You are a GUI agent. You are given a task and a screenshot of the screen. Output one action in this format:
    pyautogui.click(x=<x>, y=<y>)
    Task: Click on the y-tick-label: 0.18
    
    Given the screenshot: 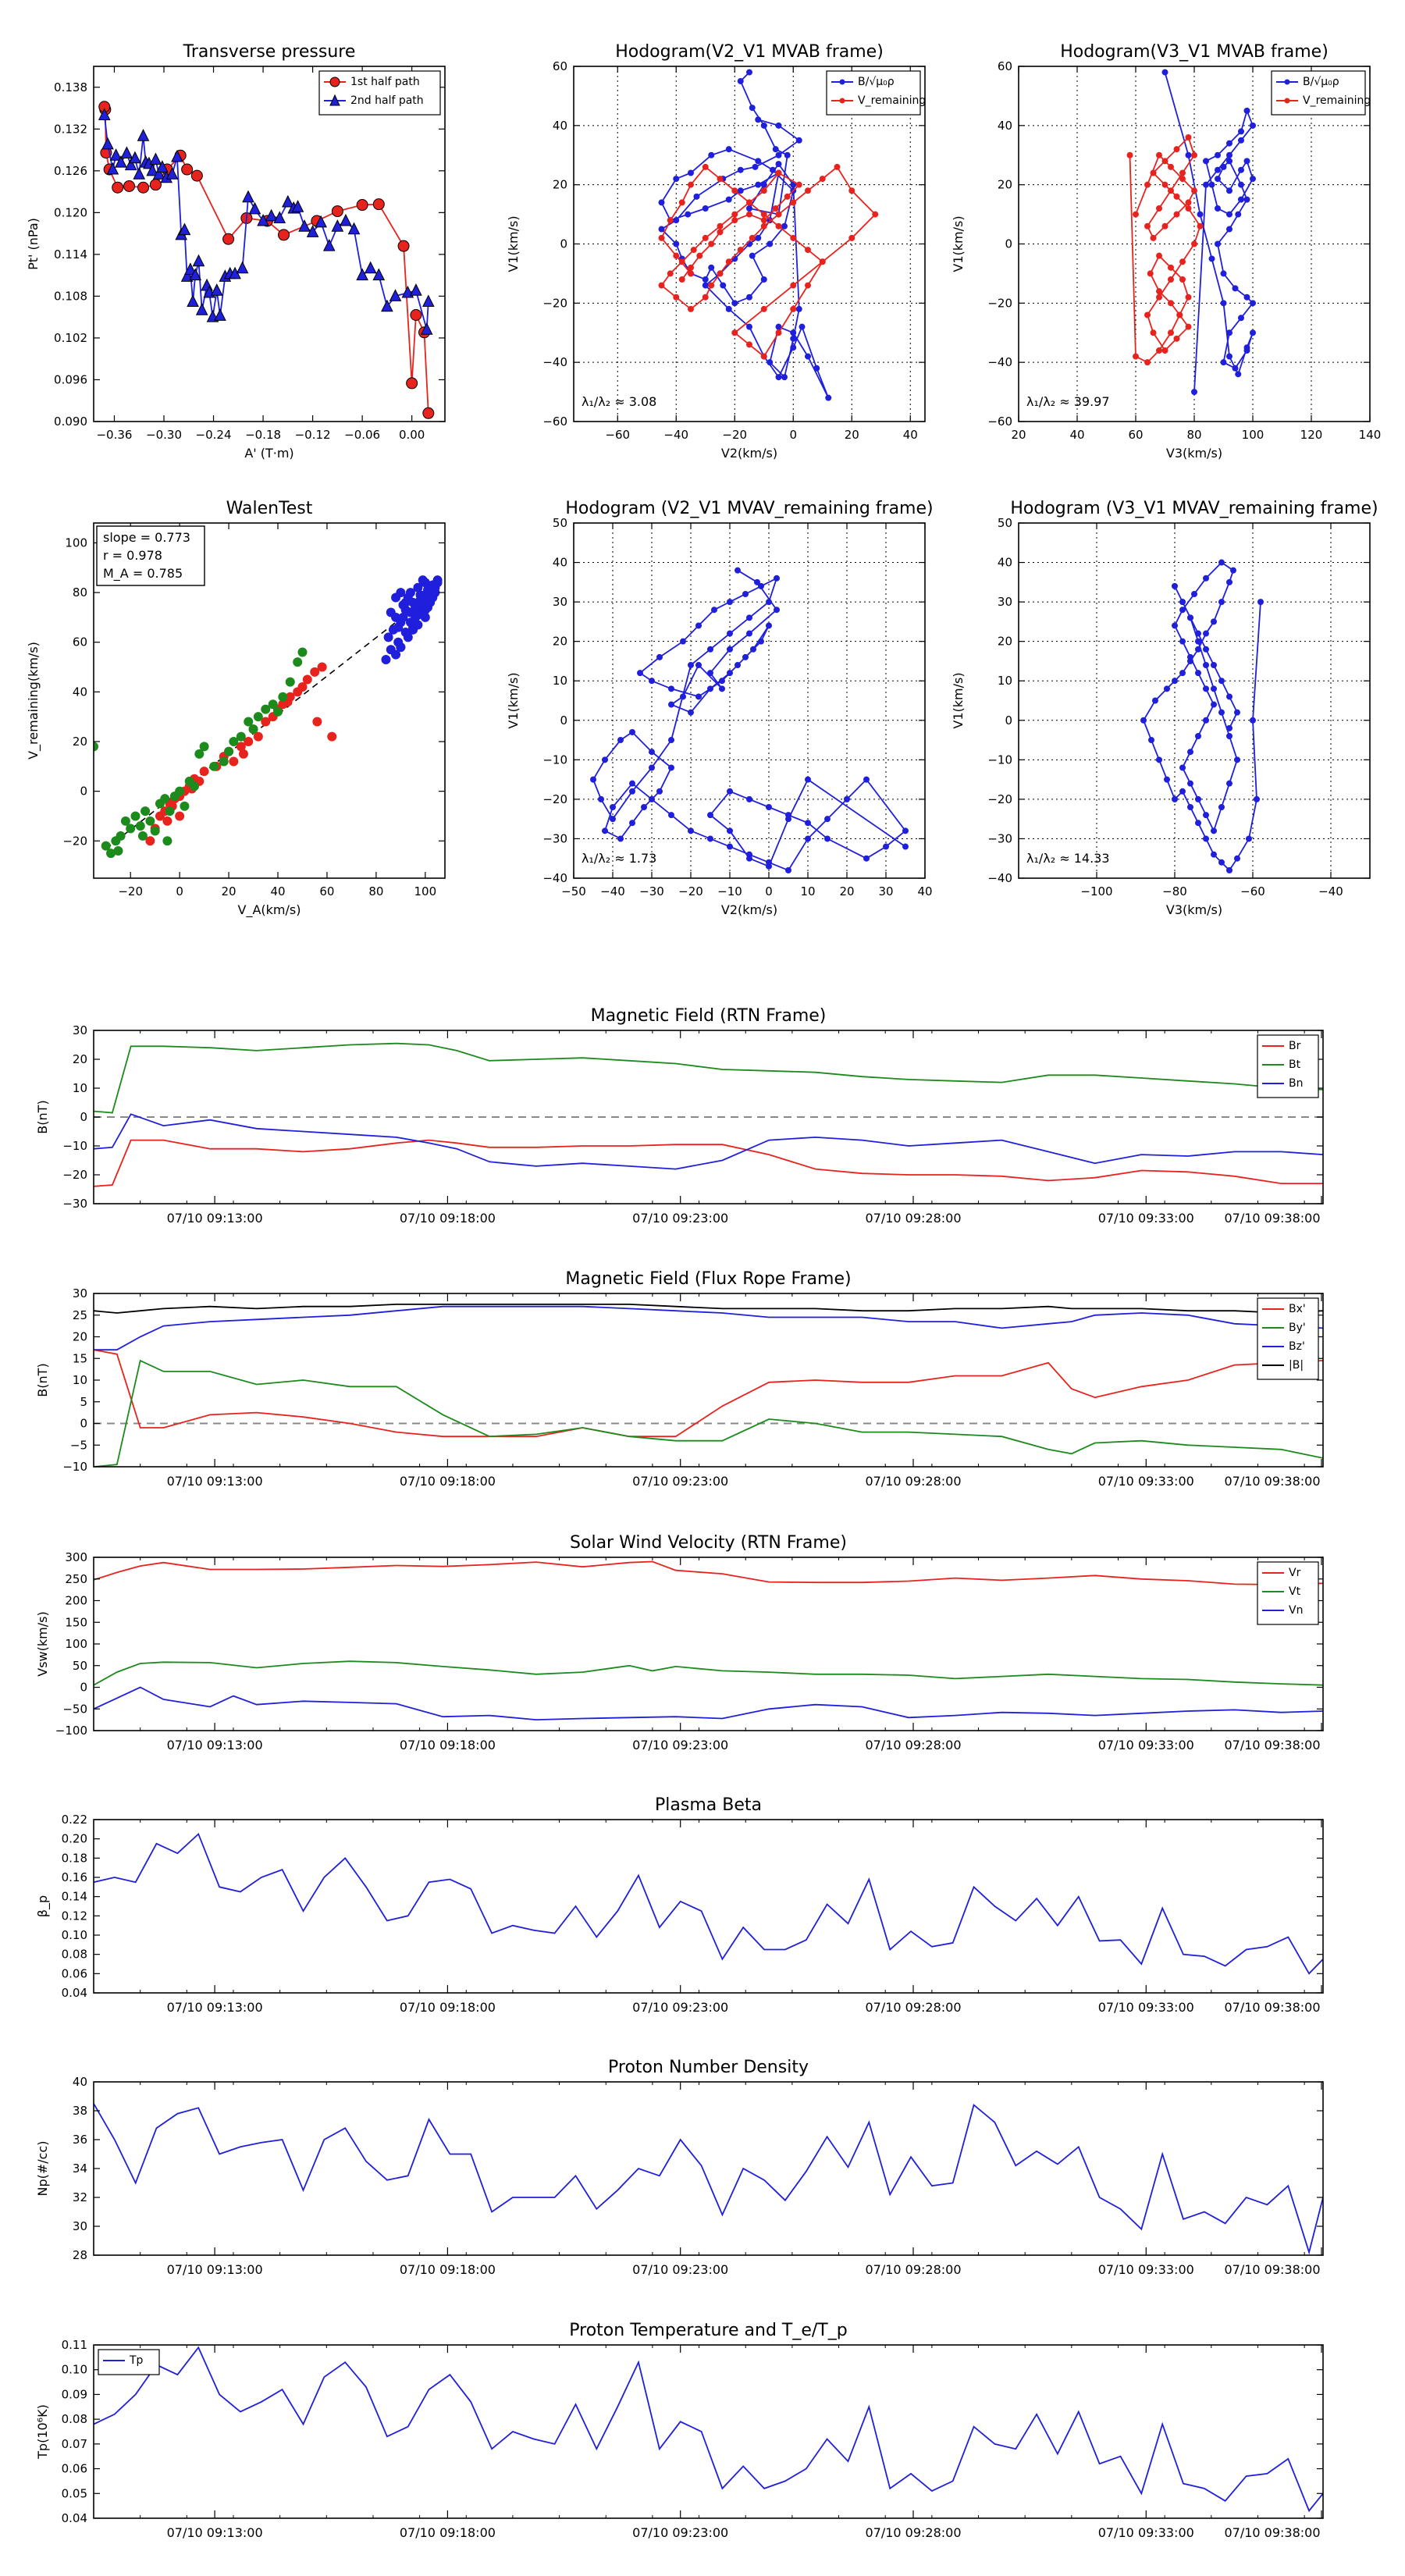 What is the action you would take?
    pyautogui.click(x=74, y=1858)
    